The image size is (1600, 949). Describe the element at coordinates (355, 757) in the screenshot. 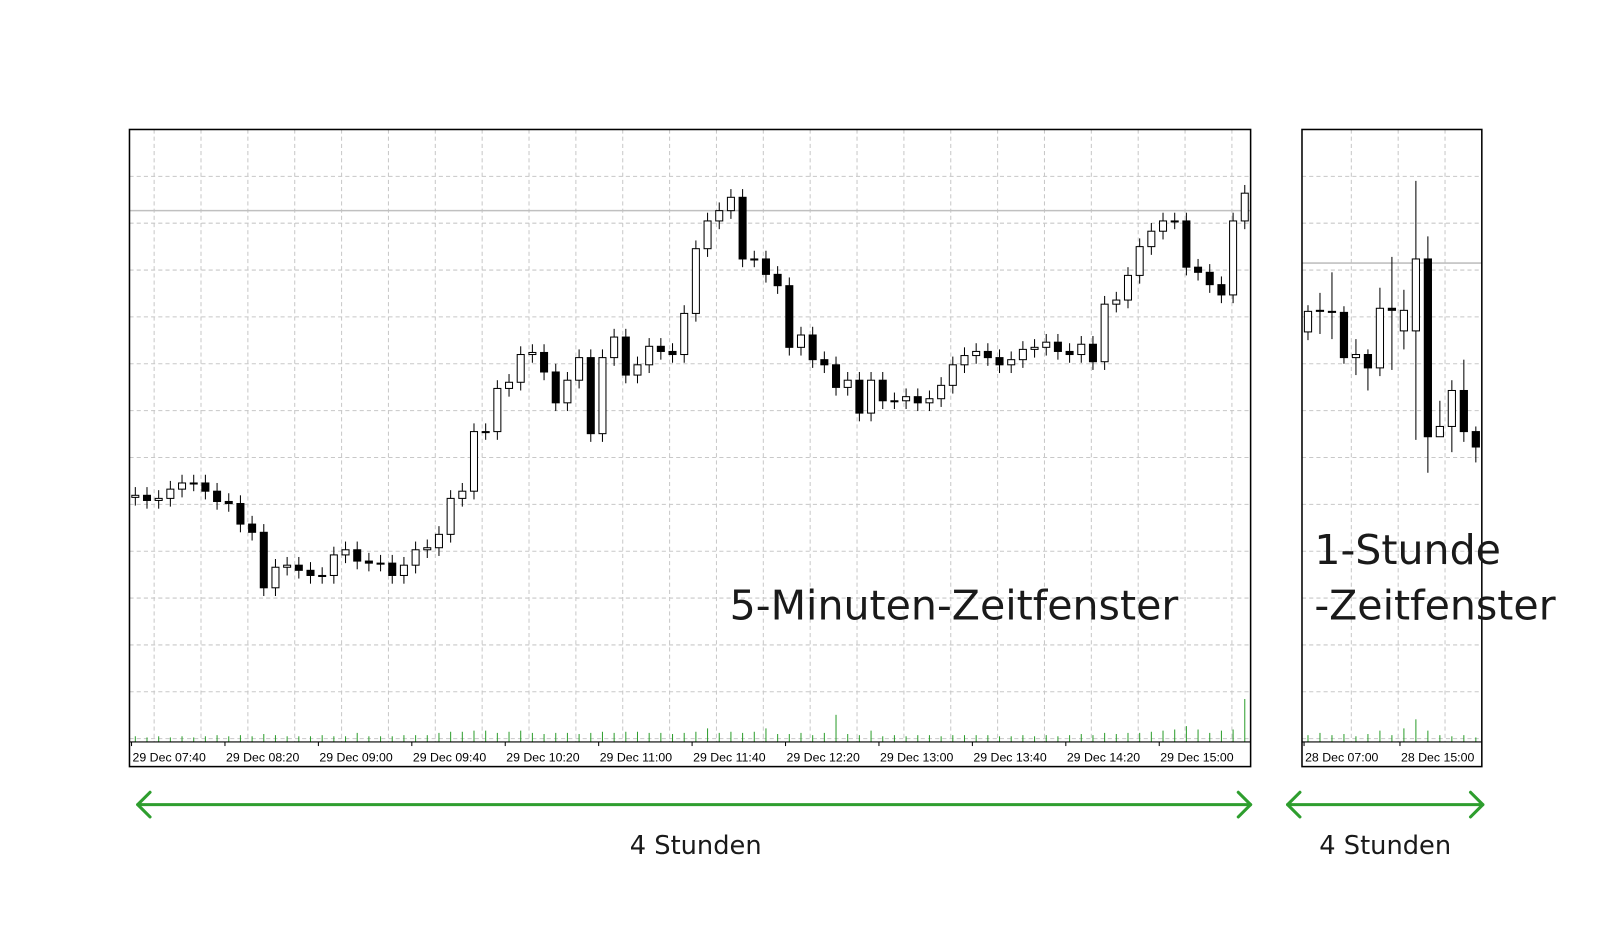

I see `x-tick-label: 29 Dec 09:00` at that location.